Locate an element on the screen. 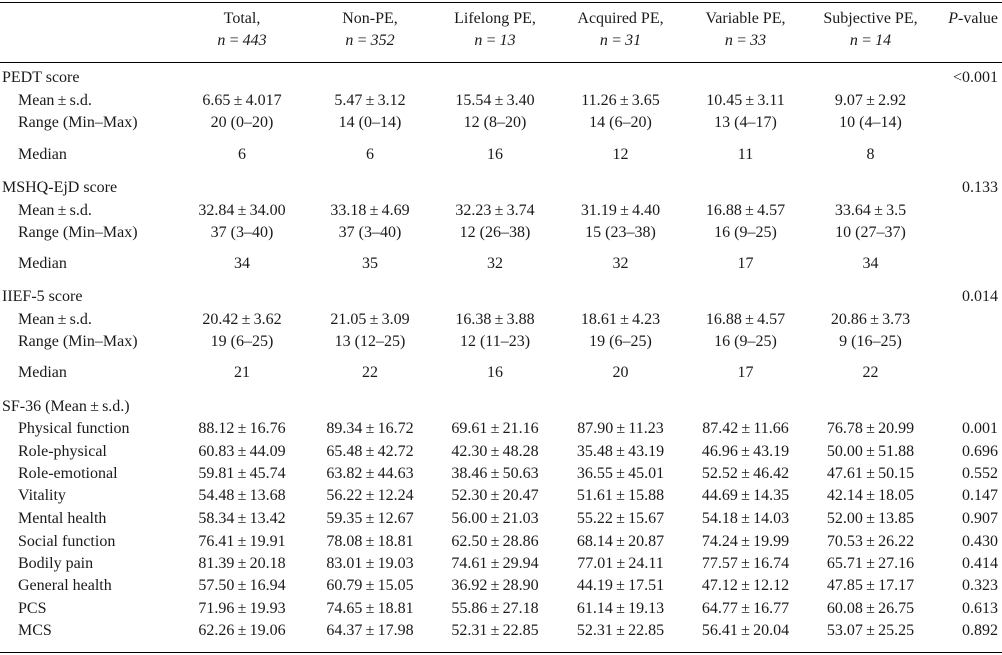  table-cell: 50.00 ± 51.88 is located at coordinates (870, 451).